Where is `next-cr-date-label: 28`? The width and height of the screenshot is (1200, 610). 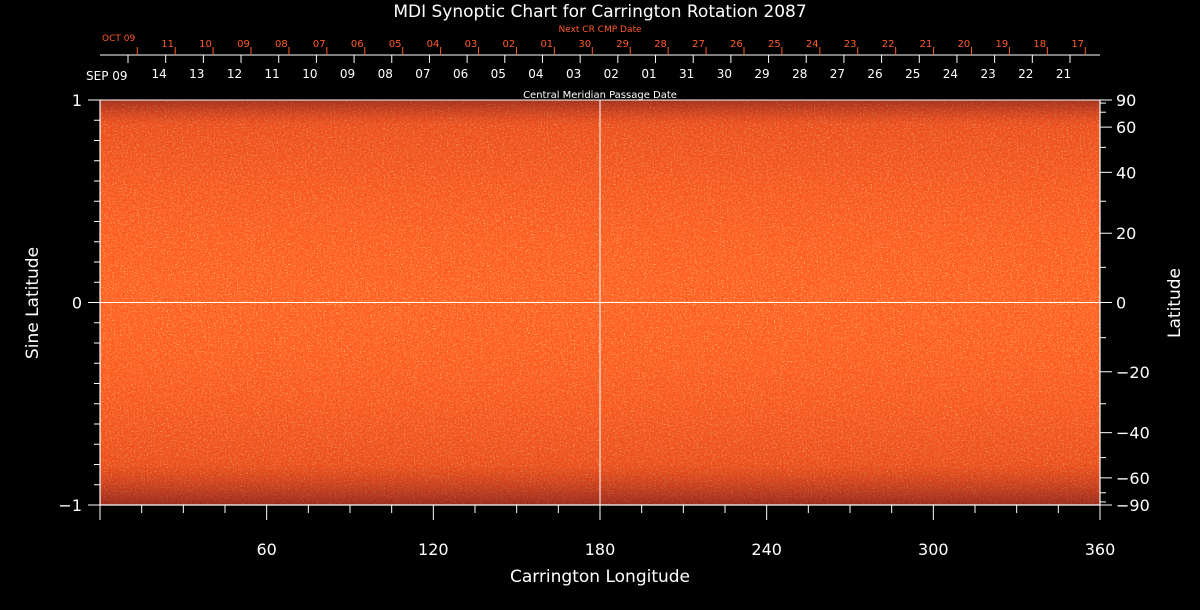
next-cr-date-label: 28 is located at coordinates (660, 44).